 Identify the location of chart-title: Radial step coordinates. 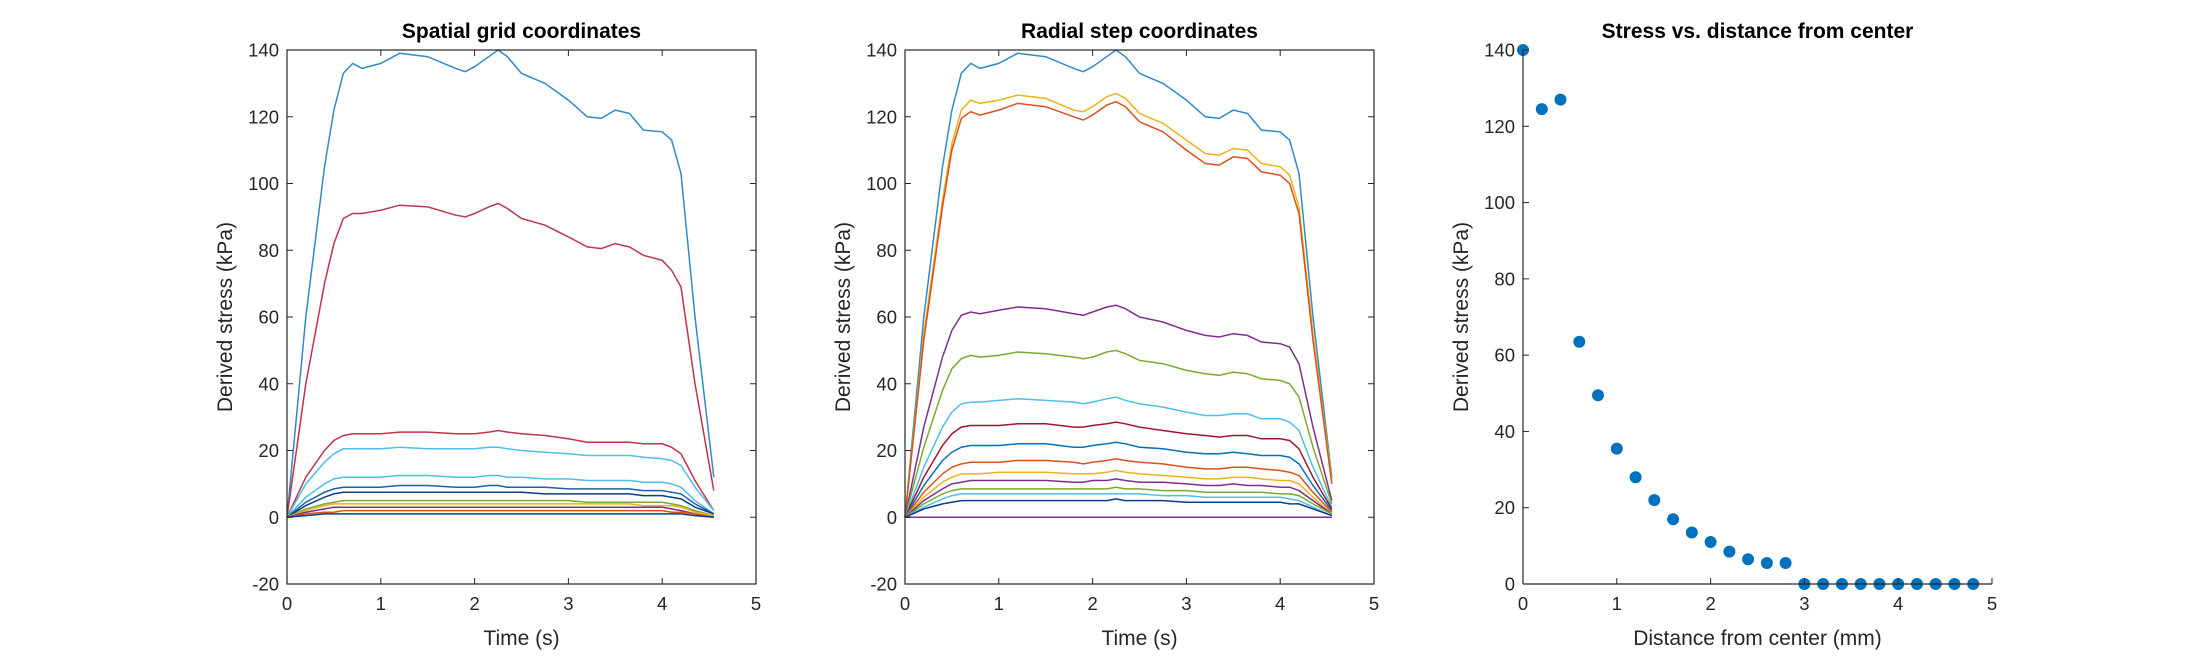
(1139, 31).